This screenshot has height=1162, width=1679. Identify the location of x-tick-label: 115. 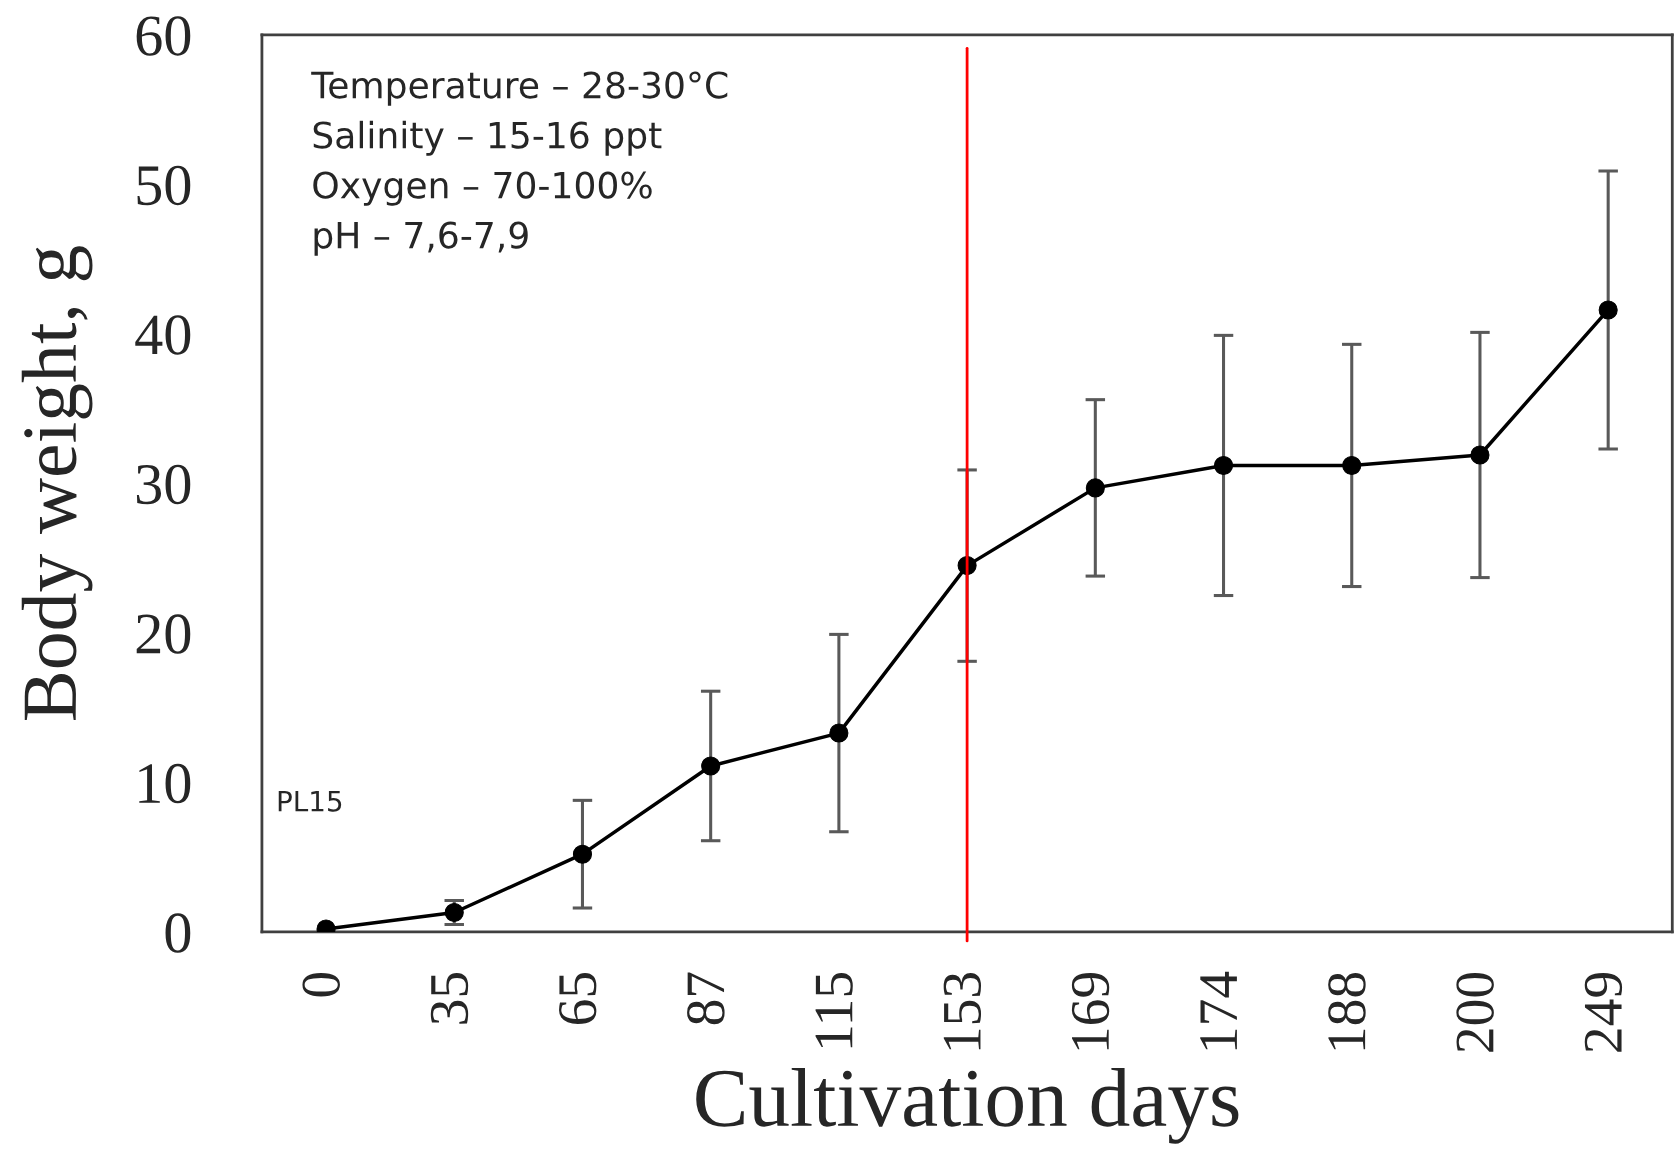
(834, 1010).